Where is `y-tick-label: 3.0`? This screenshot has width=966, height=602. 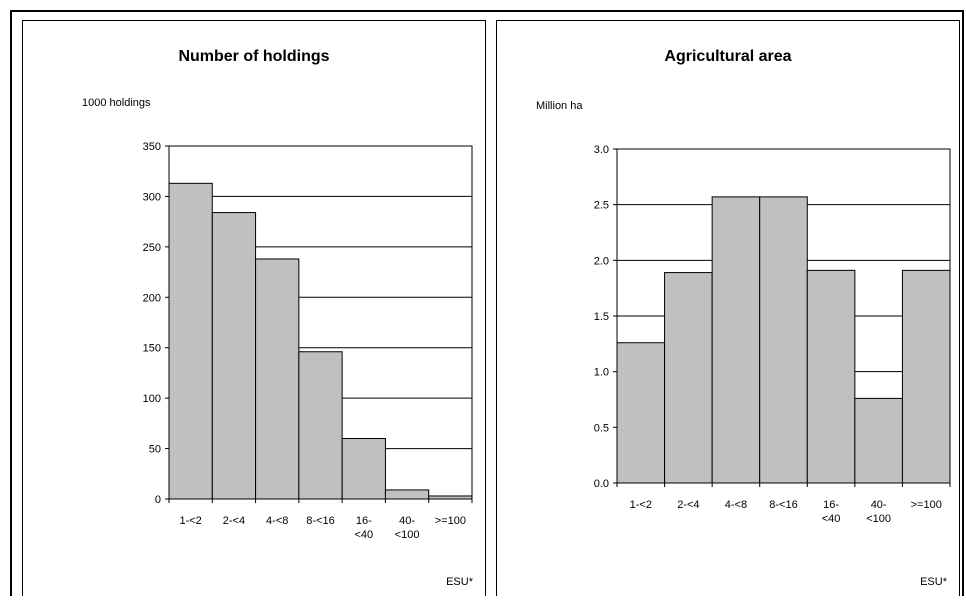 y-tick-label: 3.0 is located at coordinates (601, 150).